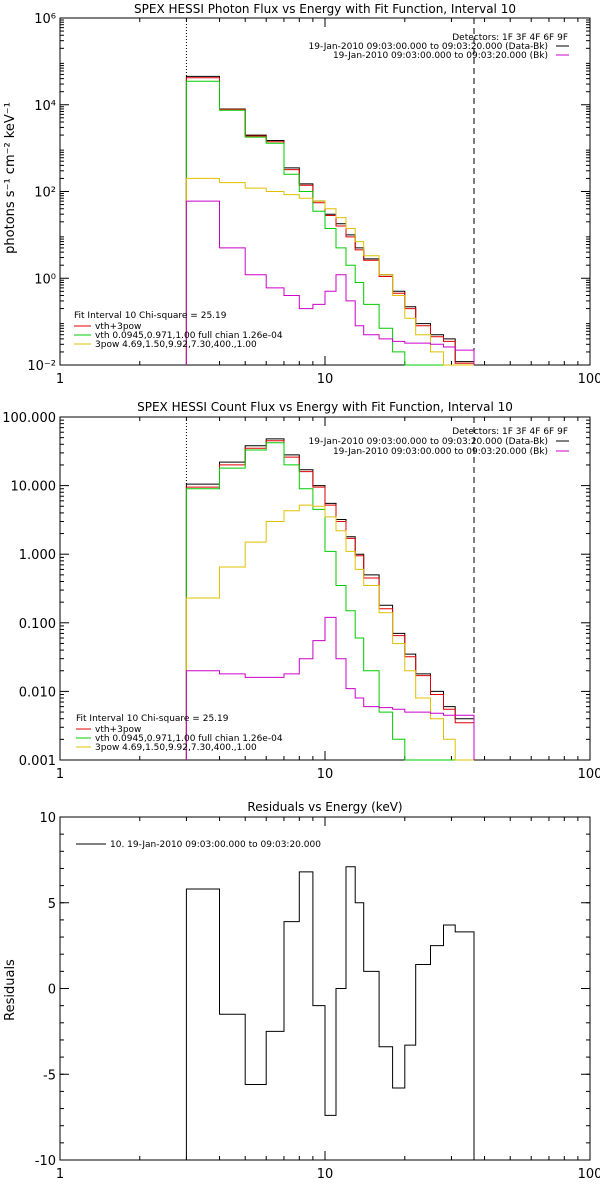 The height and width of the screenshot is (1204, 600). Describe the element at coordinates (52, 990) in the screenshot. I see `y-tick-label: 0` at that location.